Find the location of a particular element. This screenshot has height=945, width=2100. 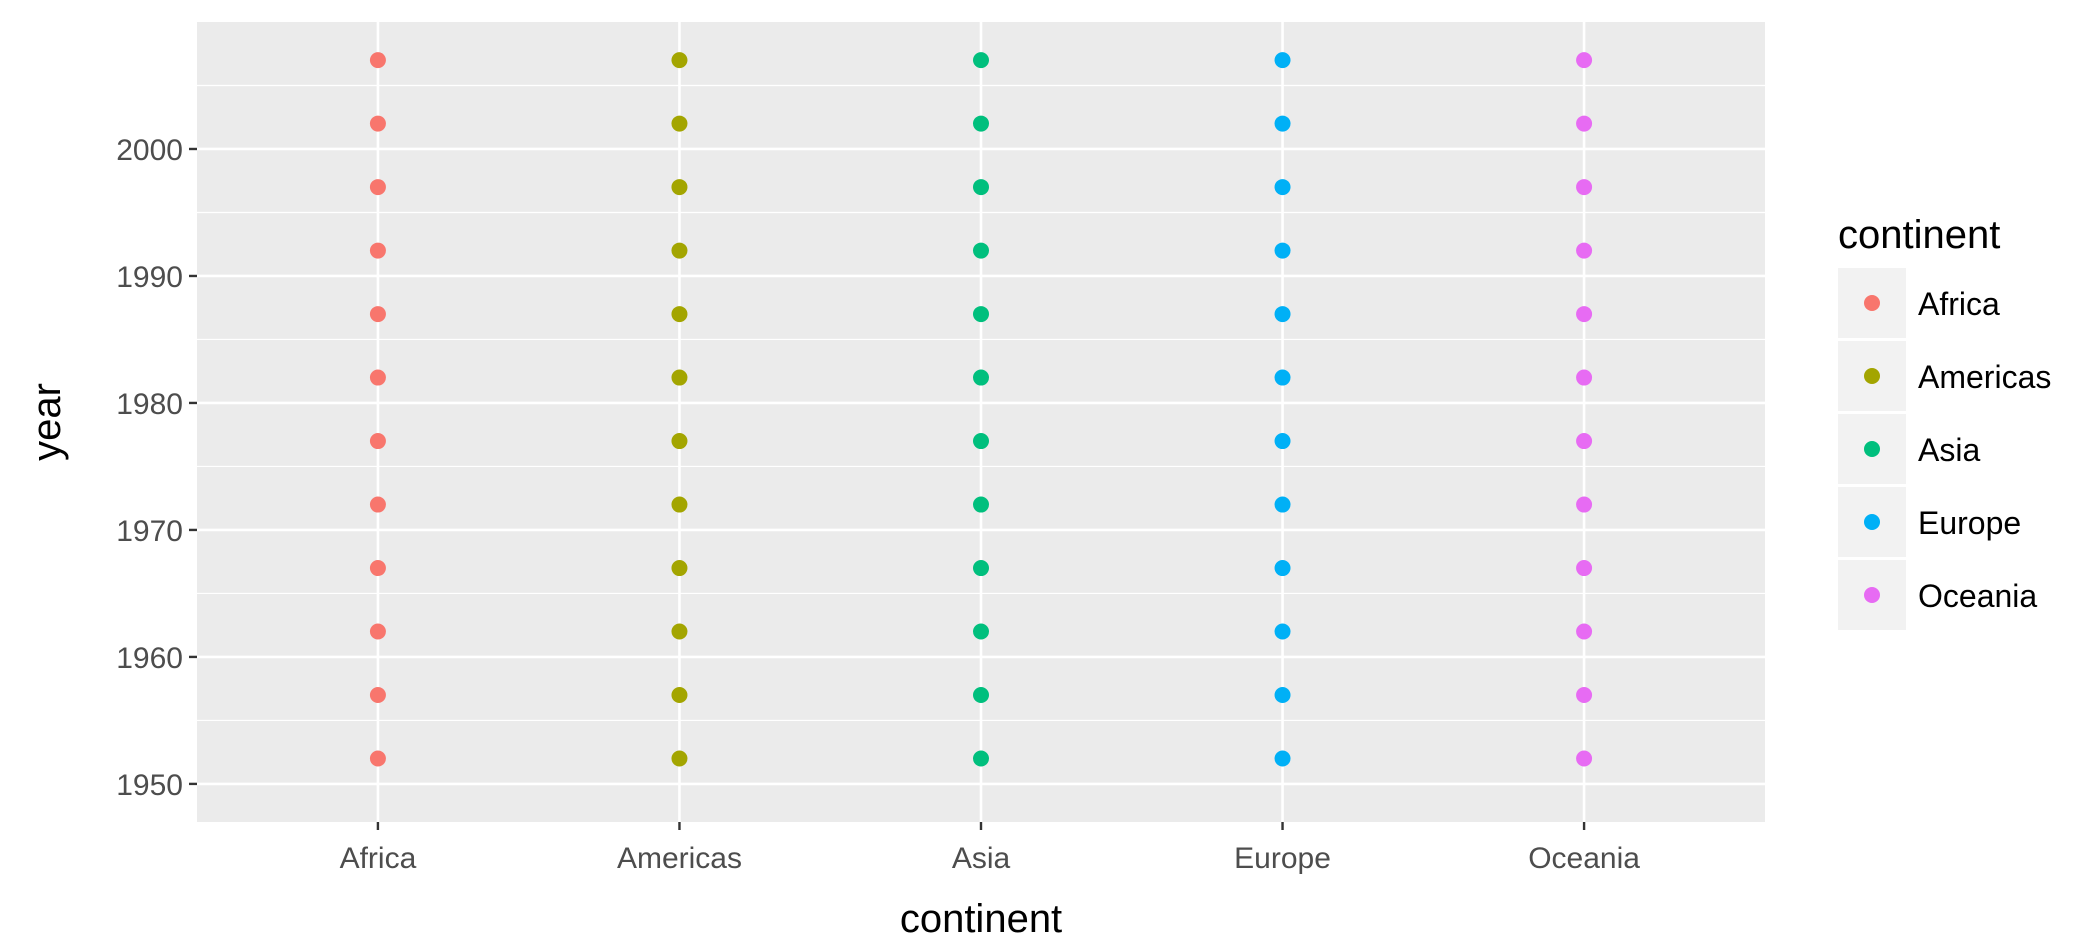

y-axis: 1950 1960 1970 1980 1990 2000 is located at coordinates (156, 468).